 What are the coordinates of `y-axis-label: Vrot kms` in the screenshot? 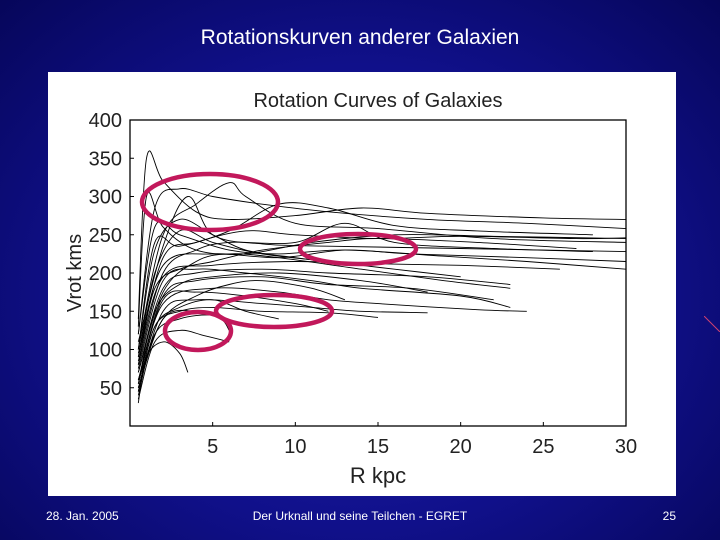 It's located at (75, 273).